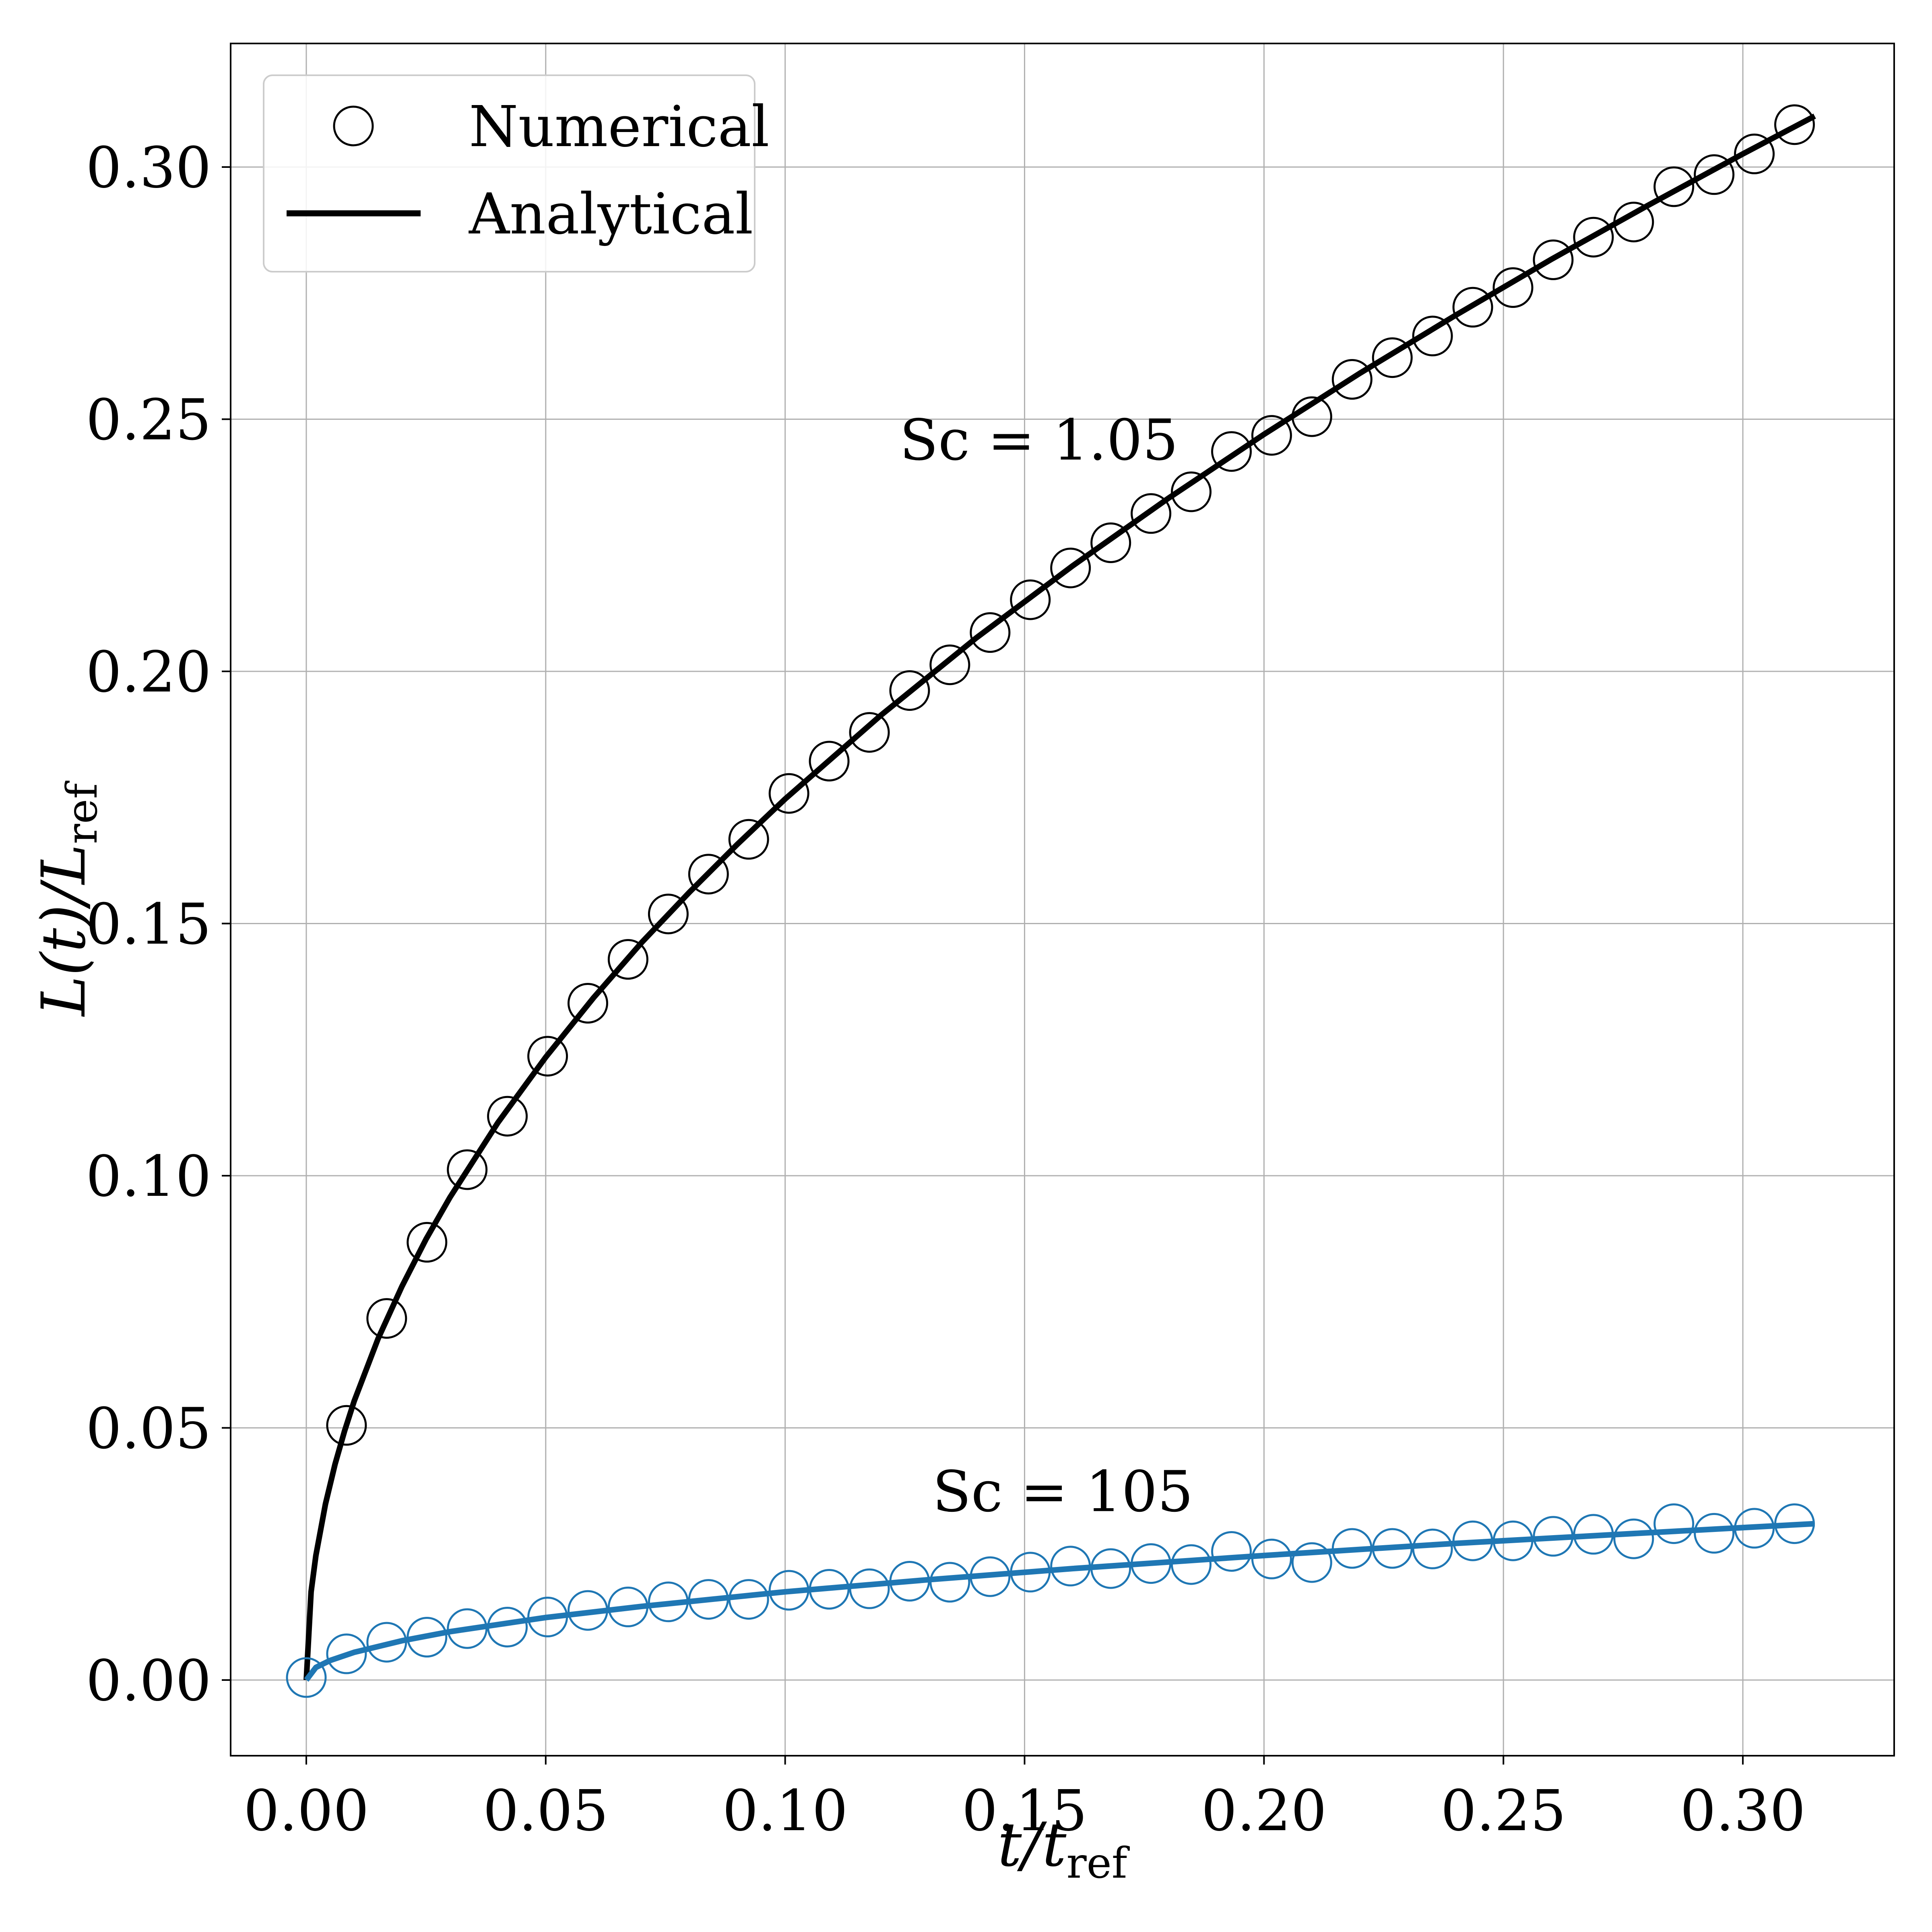  What do you see at coordinates (1098, 1863) in the screenshot?
I see `x-axis-label-sub: ref` at bounding box center [1098, 1863].